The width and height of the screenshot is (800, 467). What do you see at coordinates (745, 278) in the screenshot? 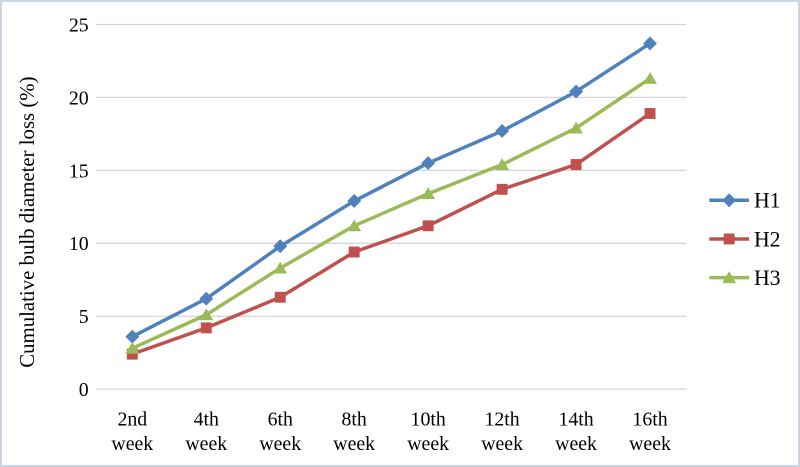
I see `legend-item-H3: H3` at bounding box center [745, 278].